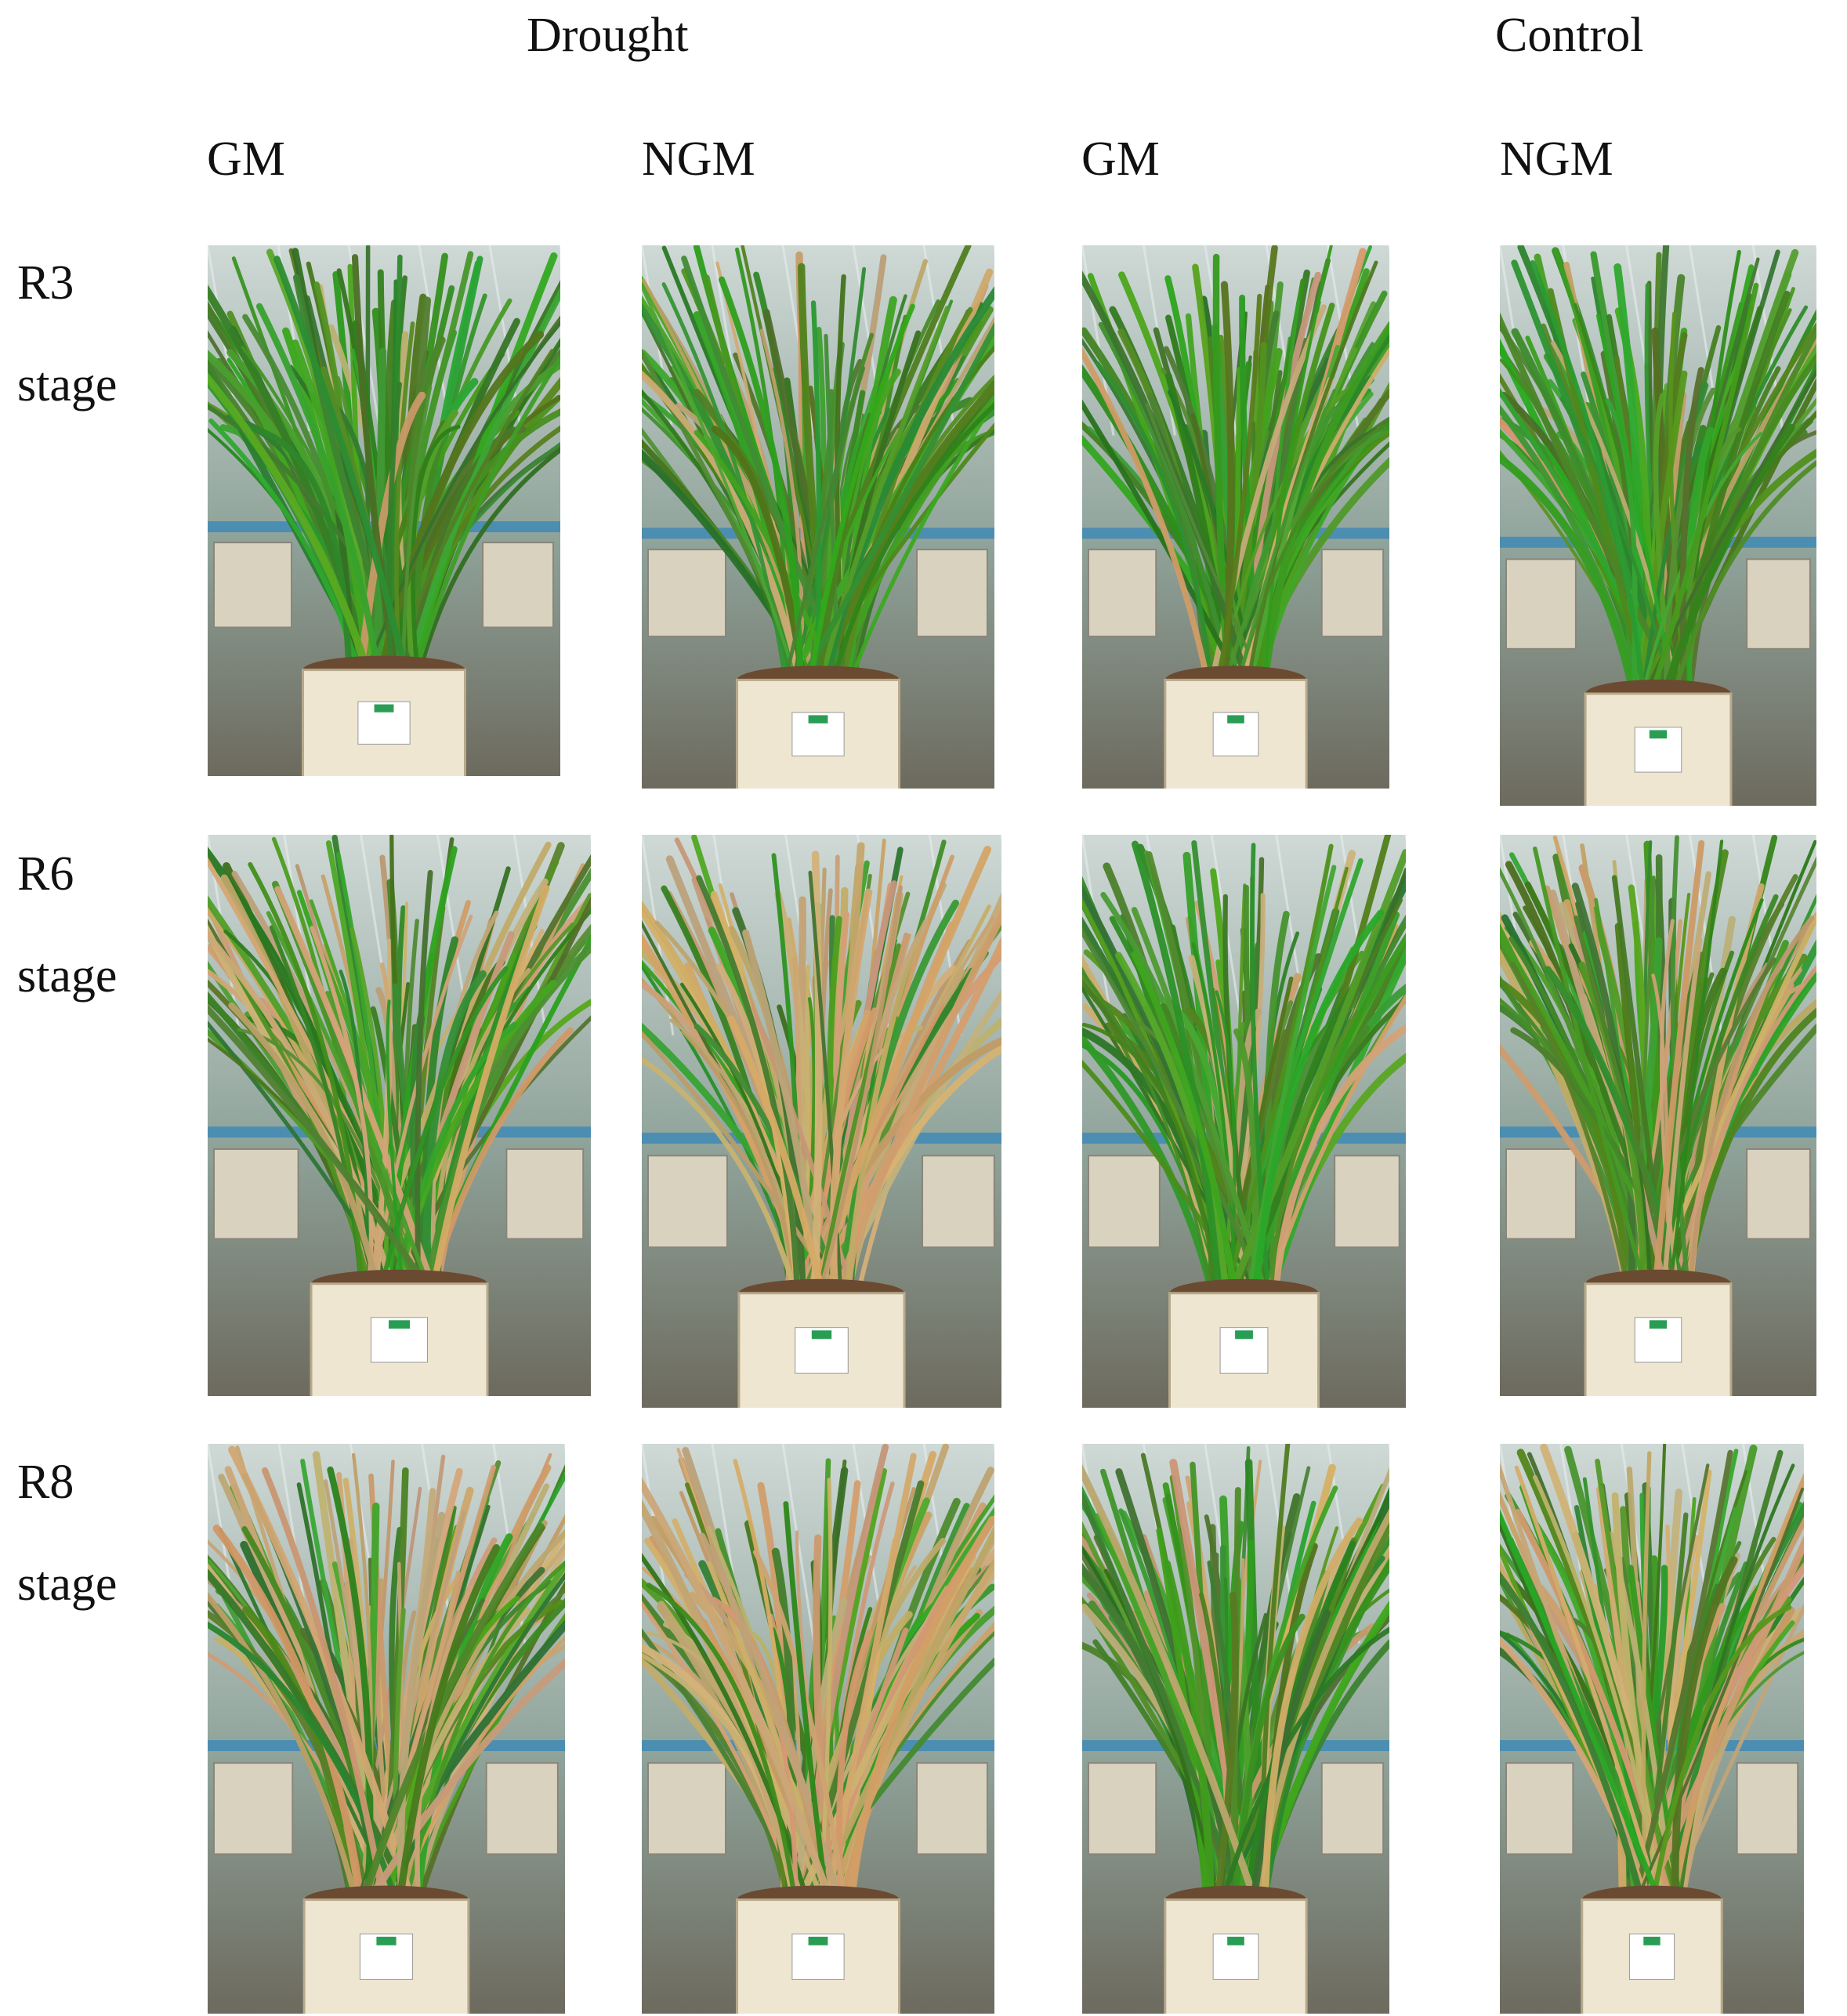  What do you see at coordinates (698, 159) in the screenshot?
I see `genotype-header-ngm-drought: NGM` at bounding box center [698, 159].